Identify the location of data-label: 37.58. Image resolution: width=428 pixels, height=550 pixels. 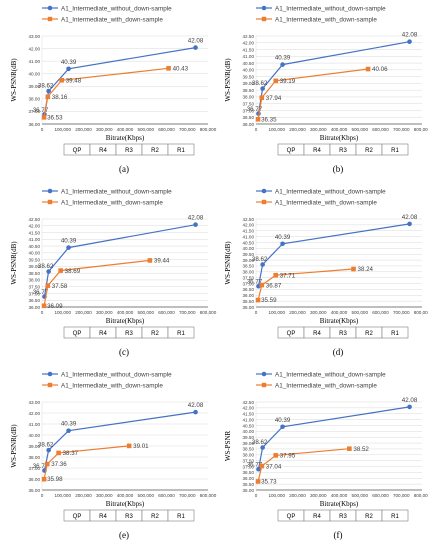
(60, 286).